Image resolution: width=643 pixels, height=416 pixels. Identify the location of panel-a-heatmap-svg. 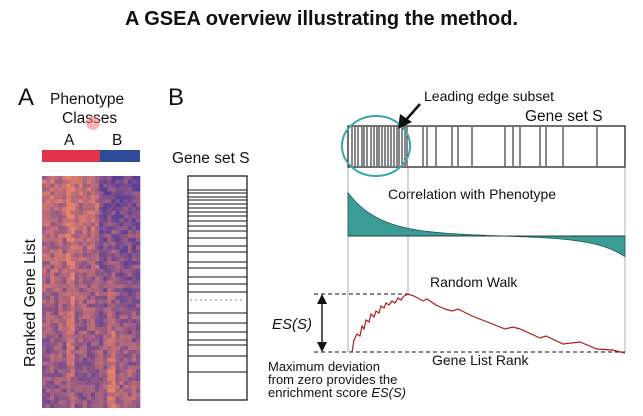
(91, 279).